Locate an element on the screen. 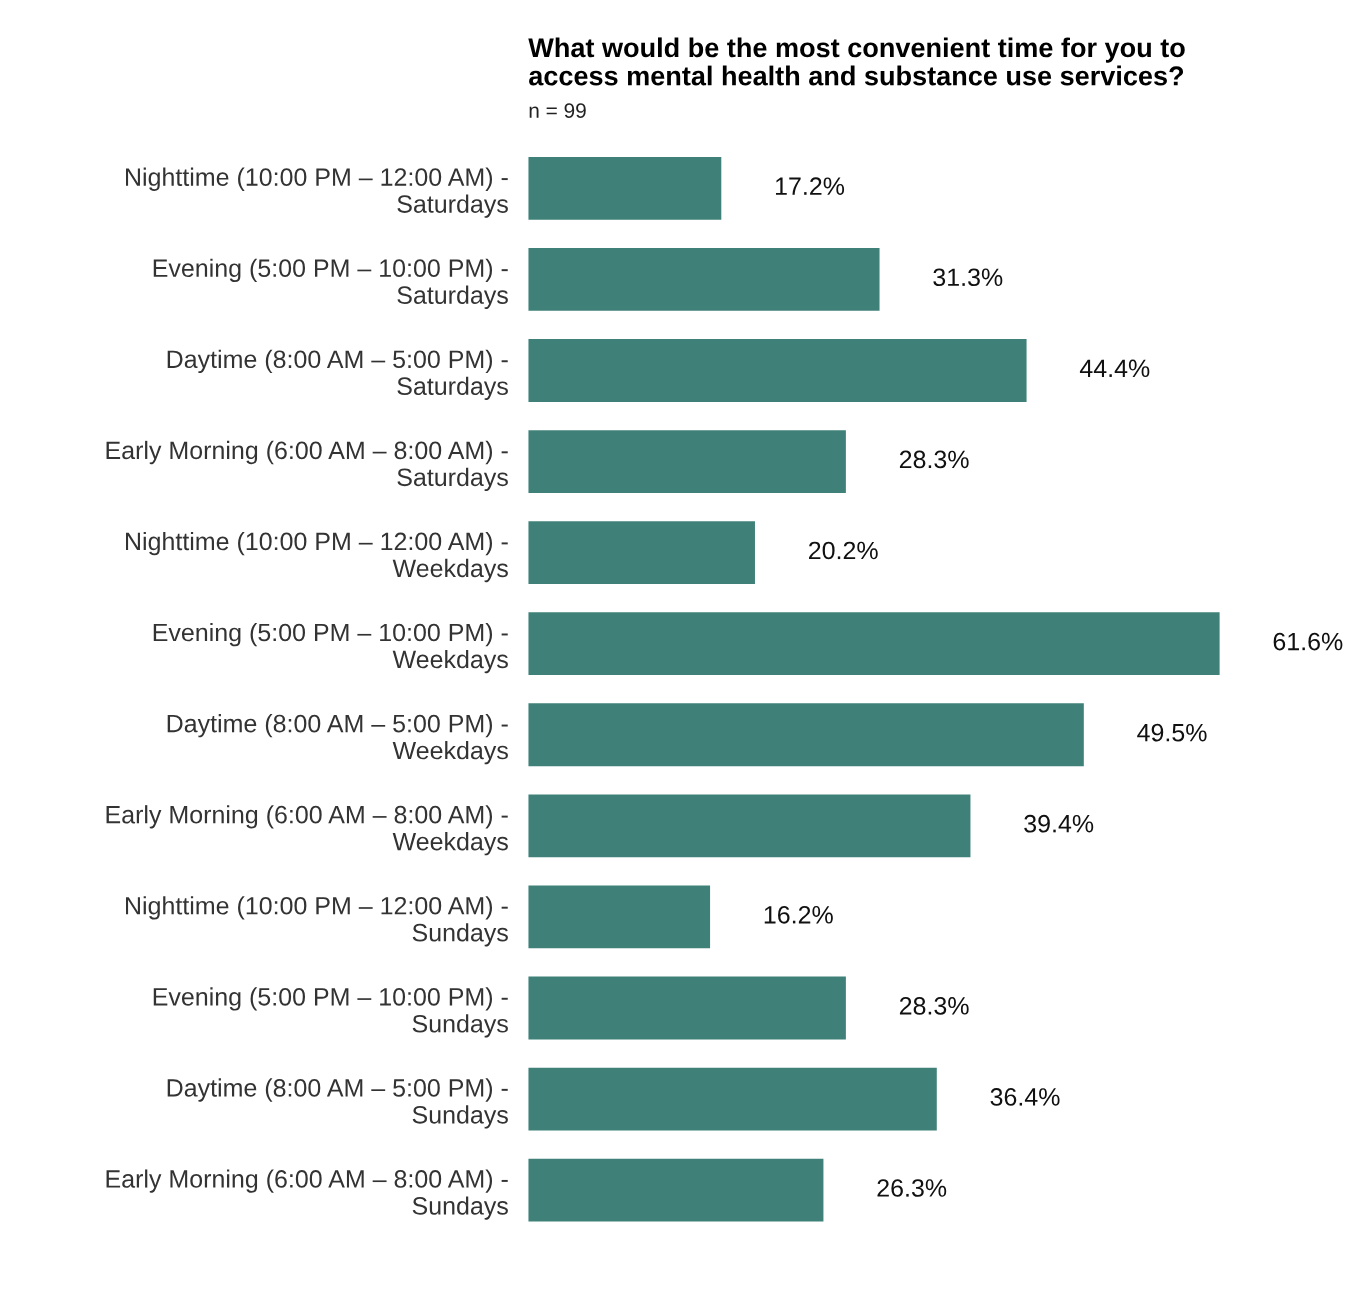 This screenshot has width=1358, height=1298. y-tick-label: Nighttime (10:00 PM – 12:00 AM) - Sundays is located at coordinates (317, 921).